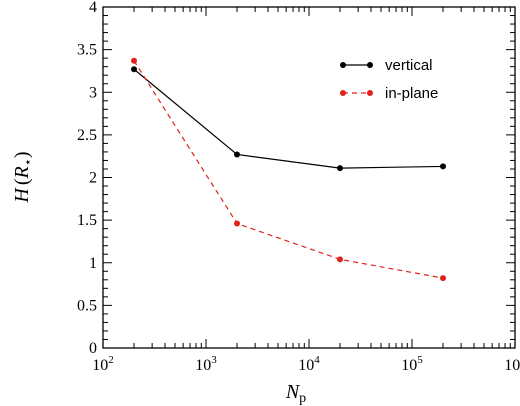 The image size is (520, 406). Describe the element at coordinates (22, 195) in the screenshot. I see `y-axis-label-main: H` at that location.